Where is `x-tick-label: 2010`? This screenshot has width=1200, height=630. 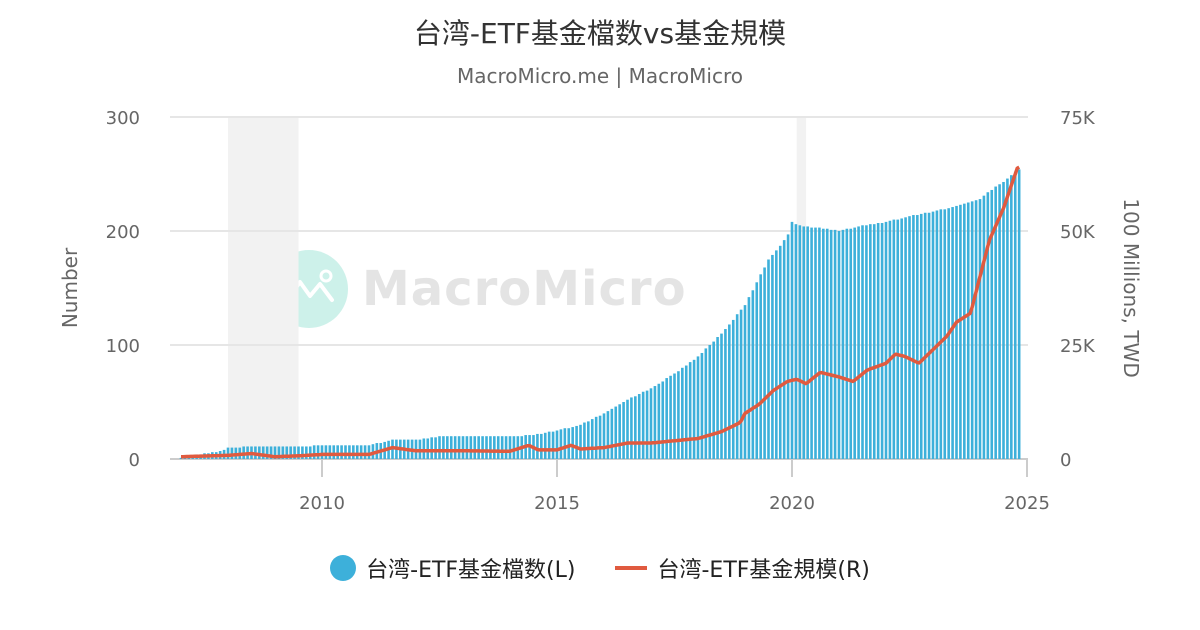
x-tick-label: 2010 is located at coordinates (322, 503).